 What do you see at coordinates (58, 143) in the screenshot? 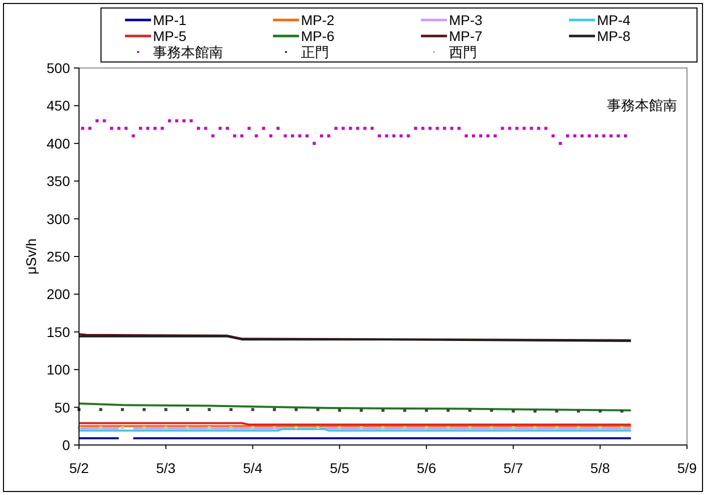
I see `y-tick-label: 400` at bounding box center [58, 143].